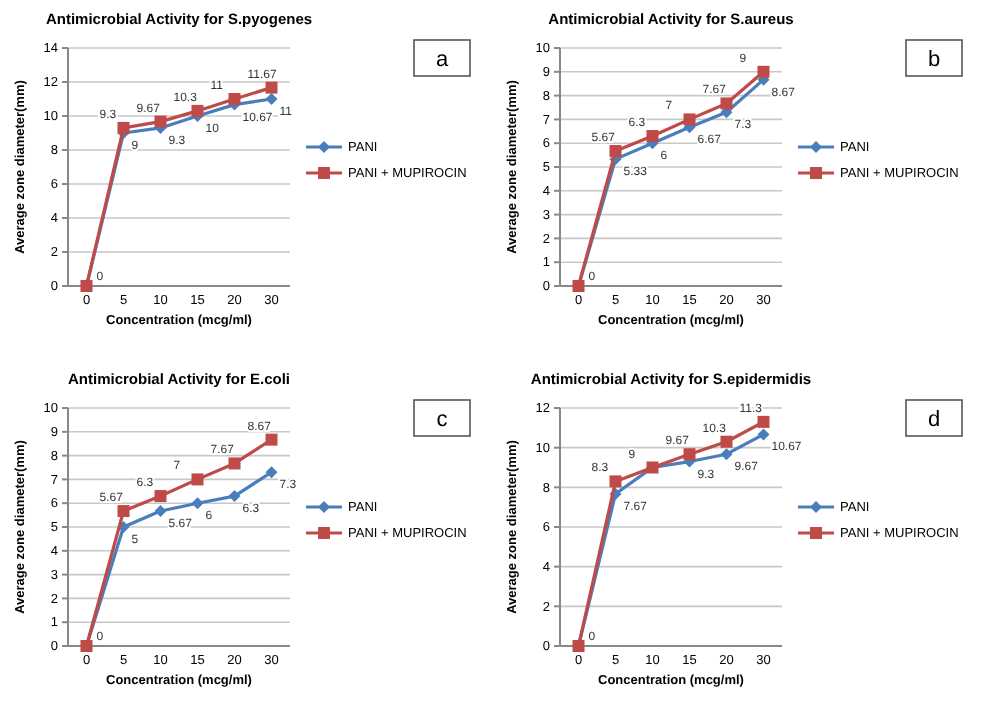  Describe the element at coordinates (934, 59) in the screenshot. I see `text: b` at that location.